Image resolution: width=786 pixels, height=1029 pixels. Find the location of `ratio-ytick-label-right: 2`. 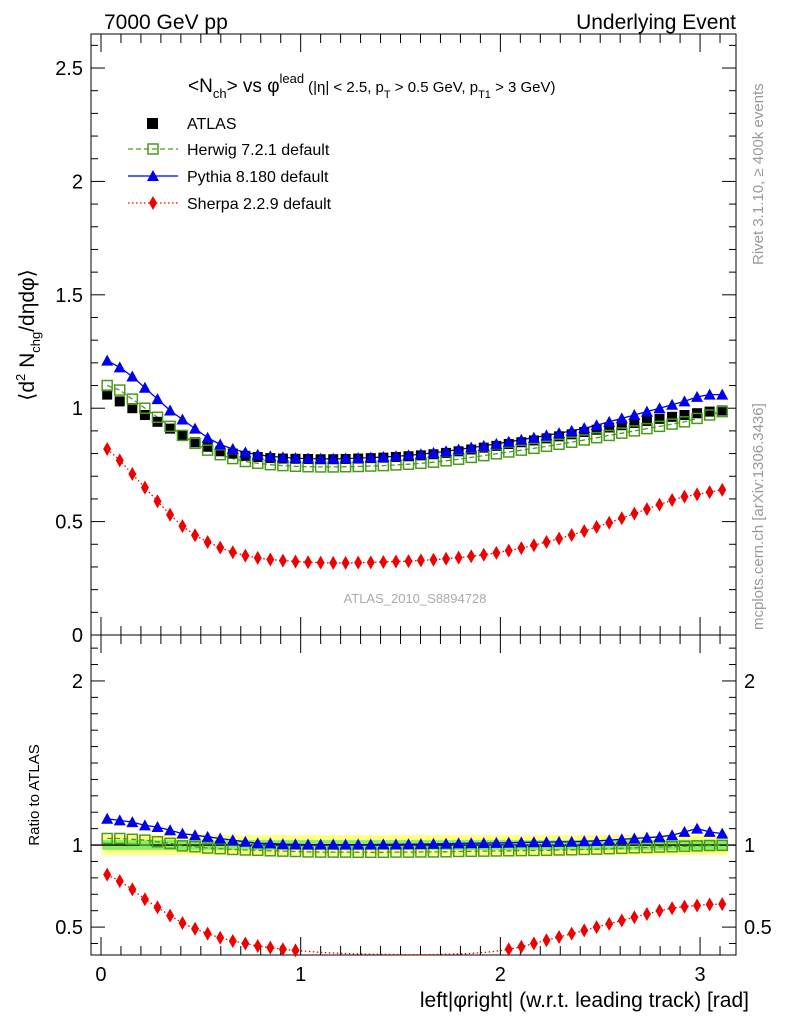

ratio-ytick-label-right: 2 is located at coordinates (749, 682).